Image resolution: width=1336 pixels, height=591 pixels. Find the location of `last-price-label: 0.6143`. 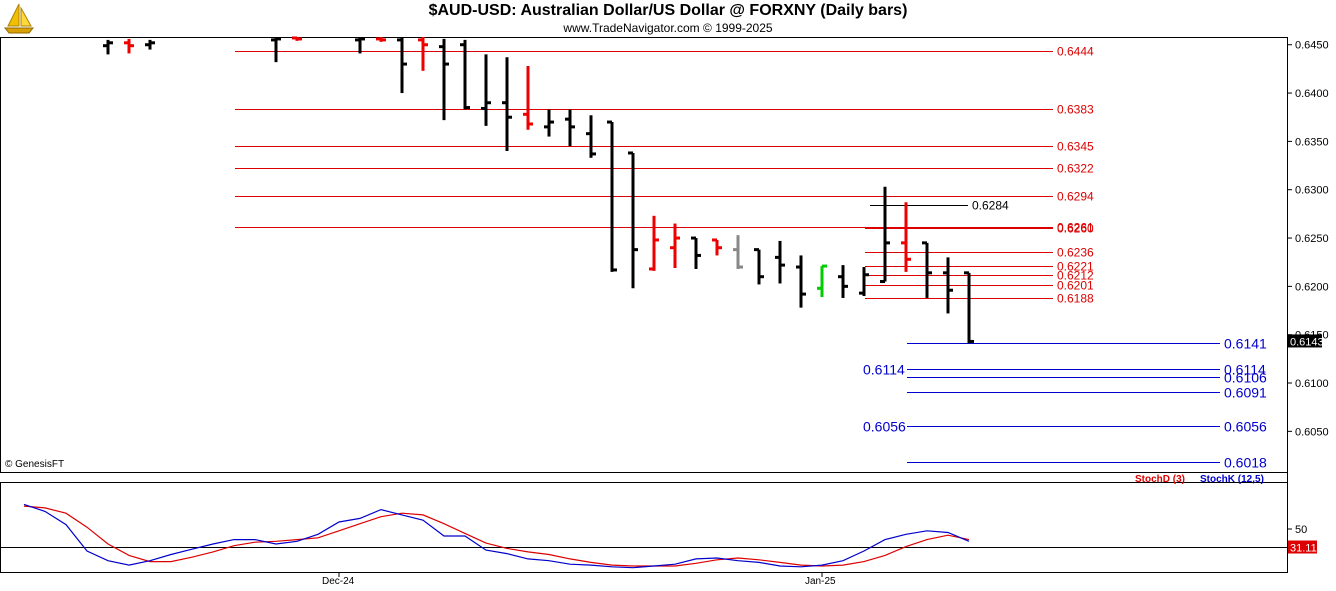

last-price-label: 0.6143 is located at coordinates (1307, 342).